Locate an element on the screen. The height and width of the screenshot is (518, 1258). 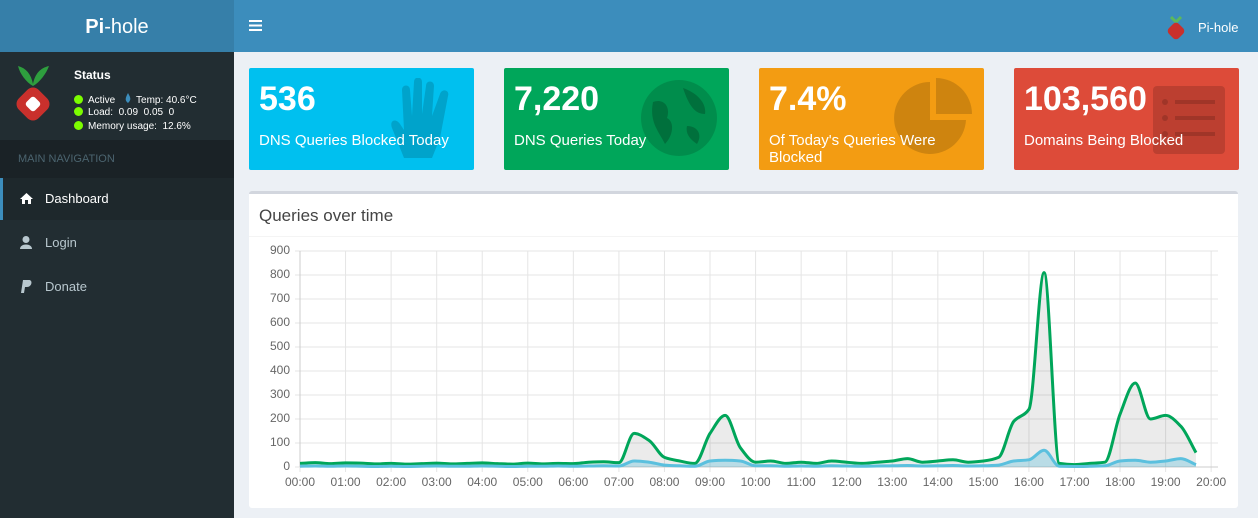
x-tick-label: 14:00 is located at coordinates (938, 482).